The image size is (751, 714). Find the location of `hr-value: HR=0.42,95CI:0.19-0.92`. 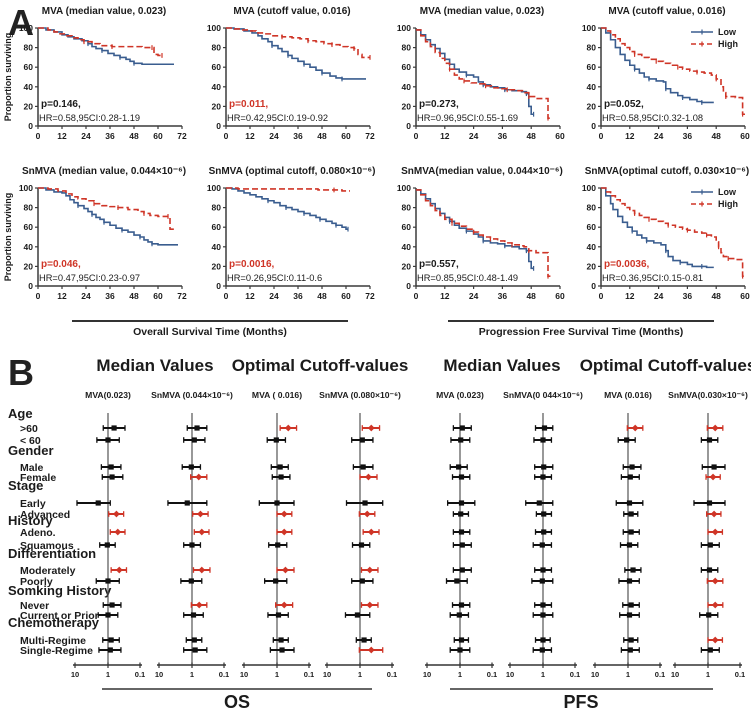

hr-value: HR=0.42,95CI:0.19-0.92 is located at coordinates (277, 118).